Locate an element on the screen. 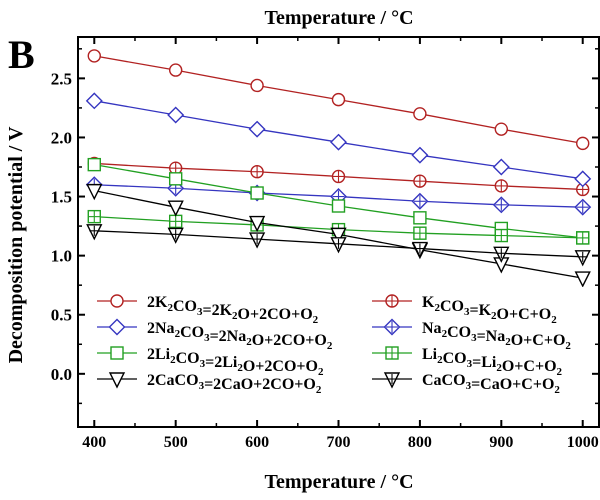 The height and width of the screenshot is (500, 600). legend-label: 2K2CO3=2K2O+2CO+O2 is located at coordinates (233, 310).